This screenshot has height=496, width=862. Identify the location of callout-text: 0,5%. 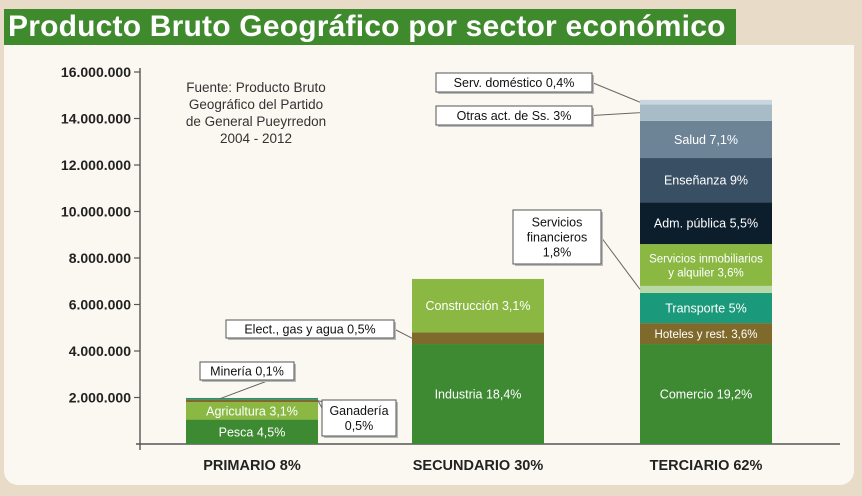
(359, 426).